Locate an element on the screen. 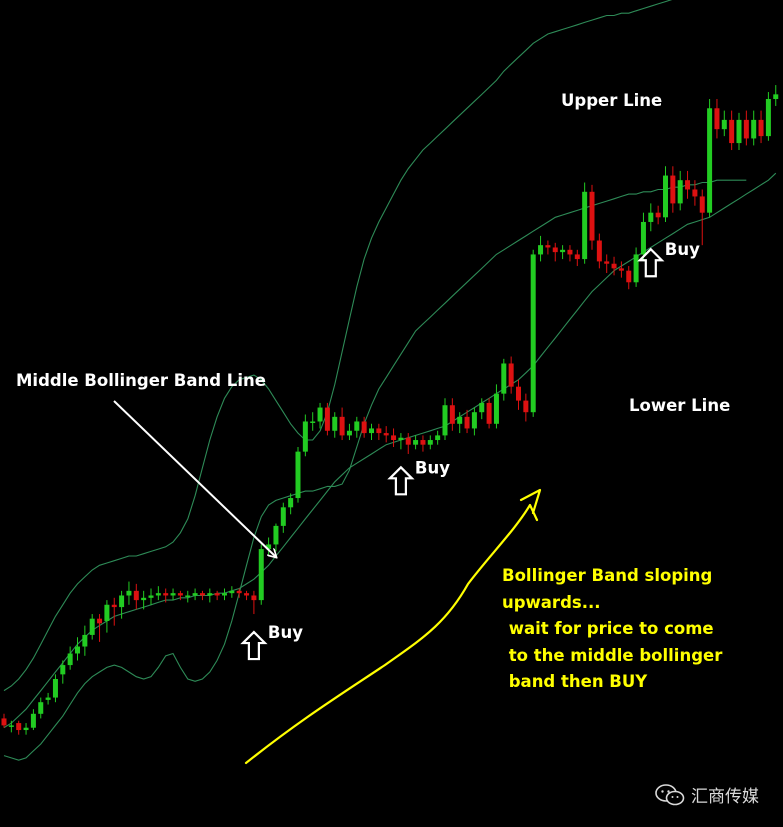 This screenshot has width=783, height=827. middle-band-label: Middle Bollinger Band Line is located at coordinates (141, 380).